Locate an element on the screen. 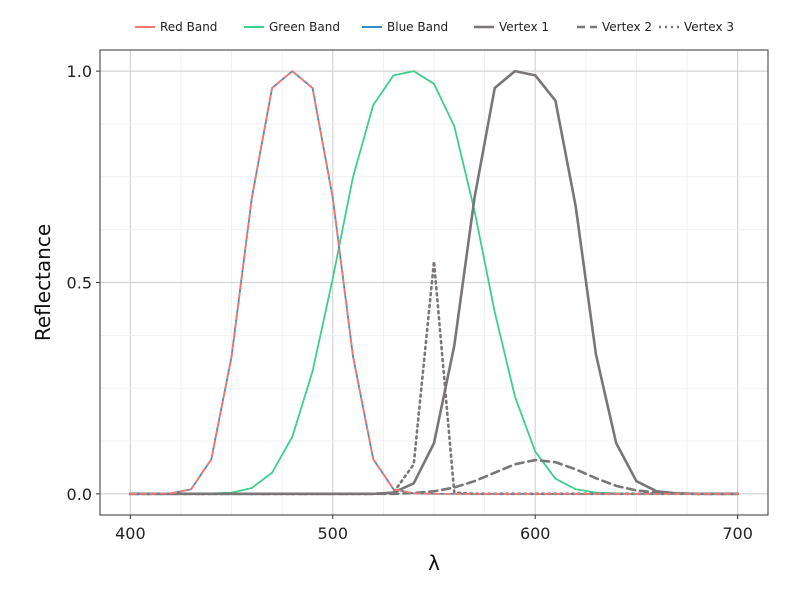  legend-label: Vertex 2 is located at coordinates (627, 27).